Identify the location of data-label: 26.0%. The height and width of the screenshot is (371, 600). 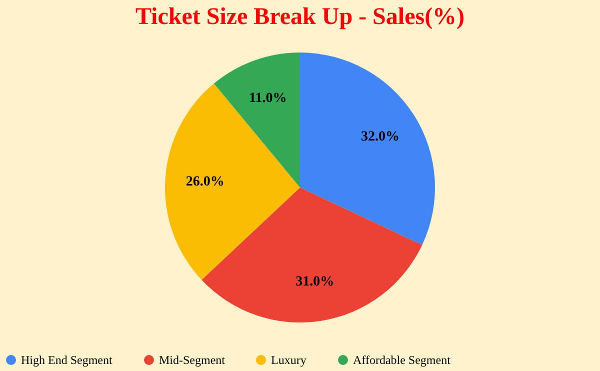
(205, 182).